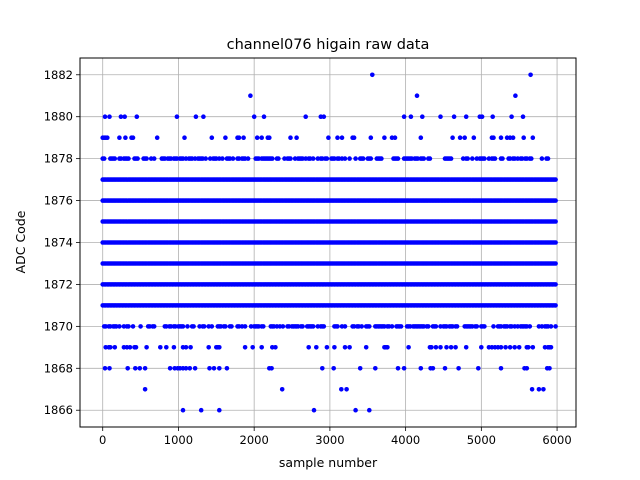  I want to click on chart-title: channel076 higain raw data, so click(328, 45).